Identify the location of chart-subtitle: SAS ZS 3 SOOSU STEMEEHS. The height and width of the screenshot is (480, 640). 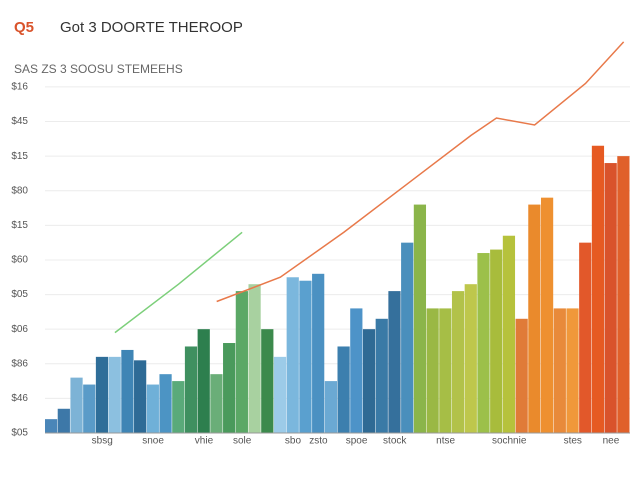
(98, 69).